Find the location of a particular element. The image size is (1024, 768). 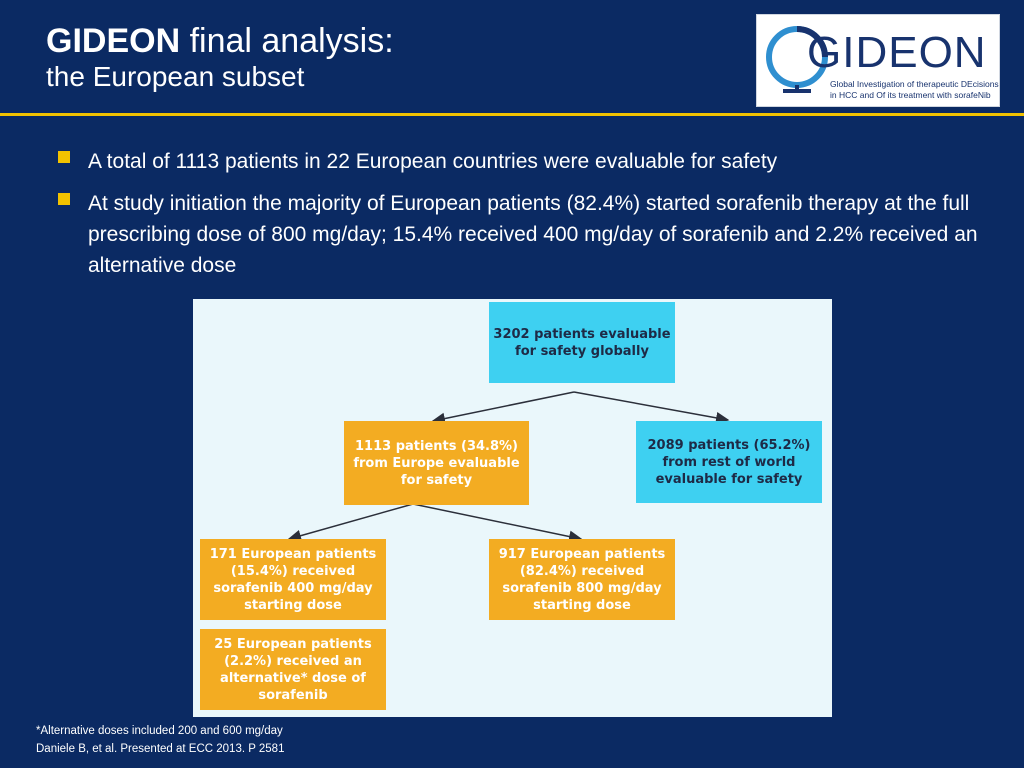

arrow-to-europe is located at coordinates (503, 408).